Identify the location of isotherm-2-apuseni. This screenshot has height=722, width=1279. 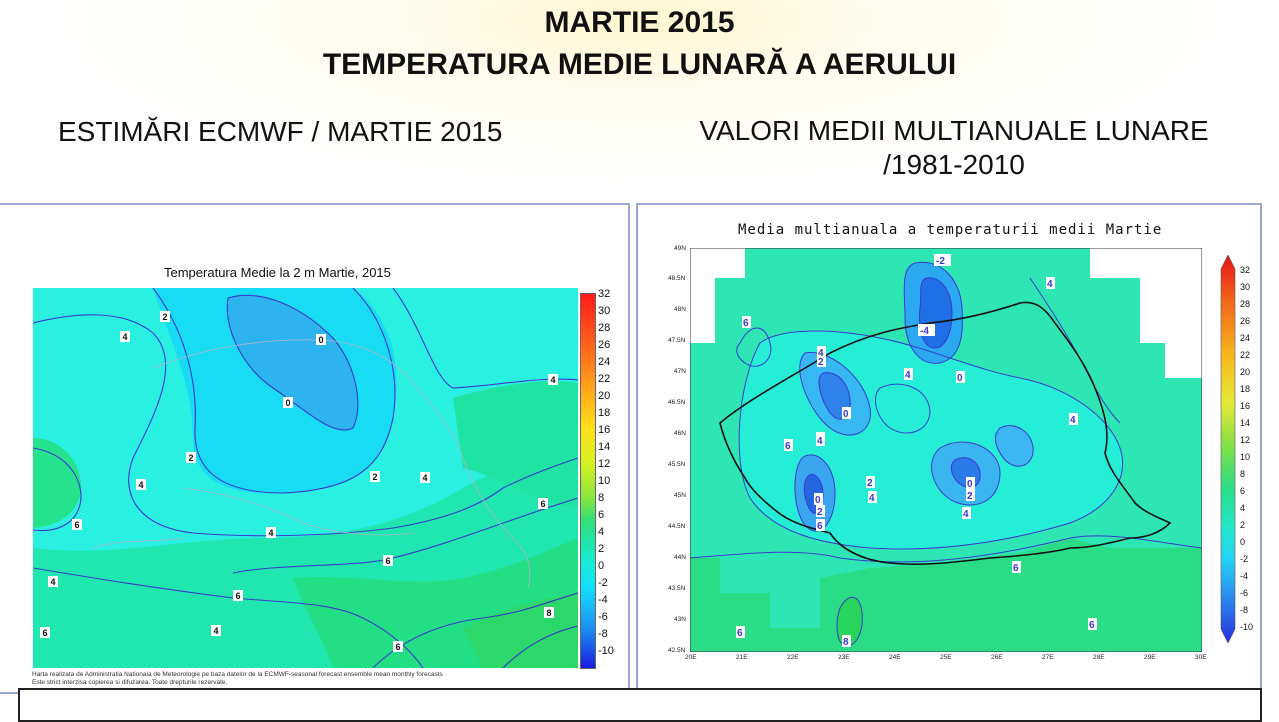
(835, 393).